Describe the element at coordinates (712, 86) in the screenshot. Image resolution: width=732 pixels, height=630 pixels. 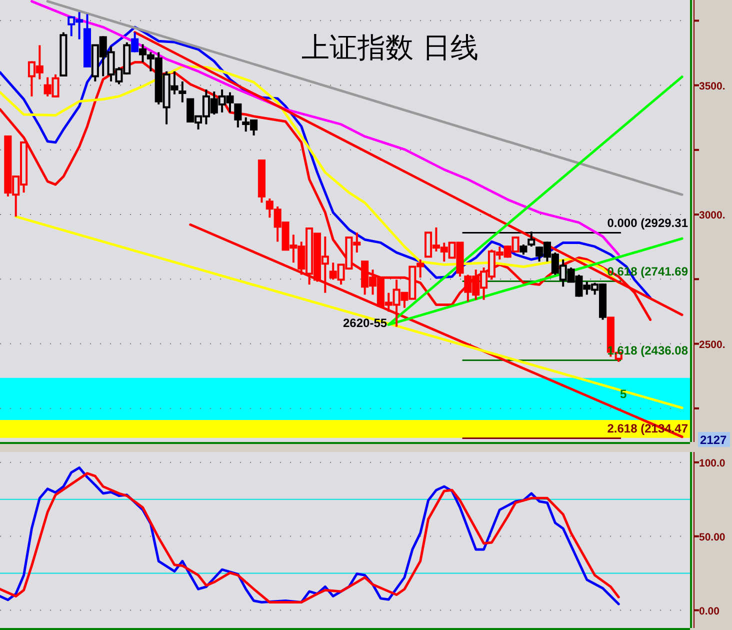
I see `y-tick-label: 3500.` at that location.